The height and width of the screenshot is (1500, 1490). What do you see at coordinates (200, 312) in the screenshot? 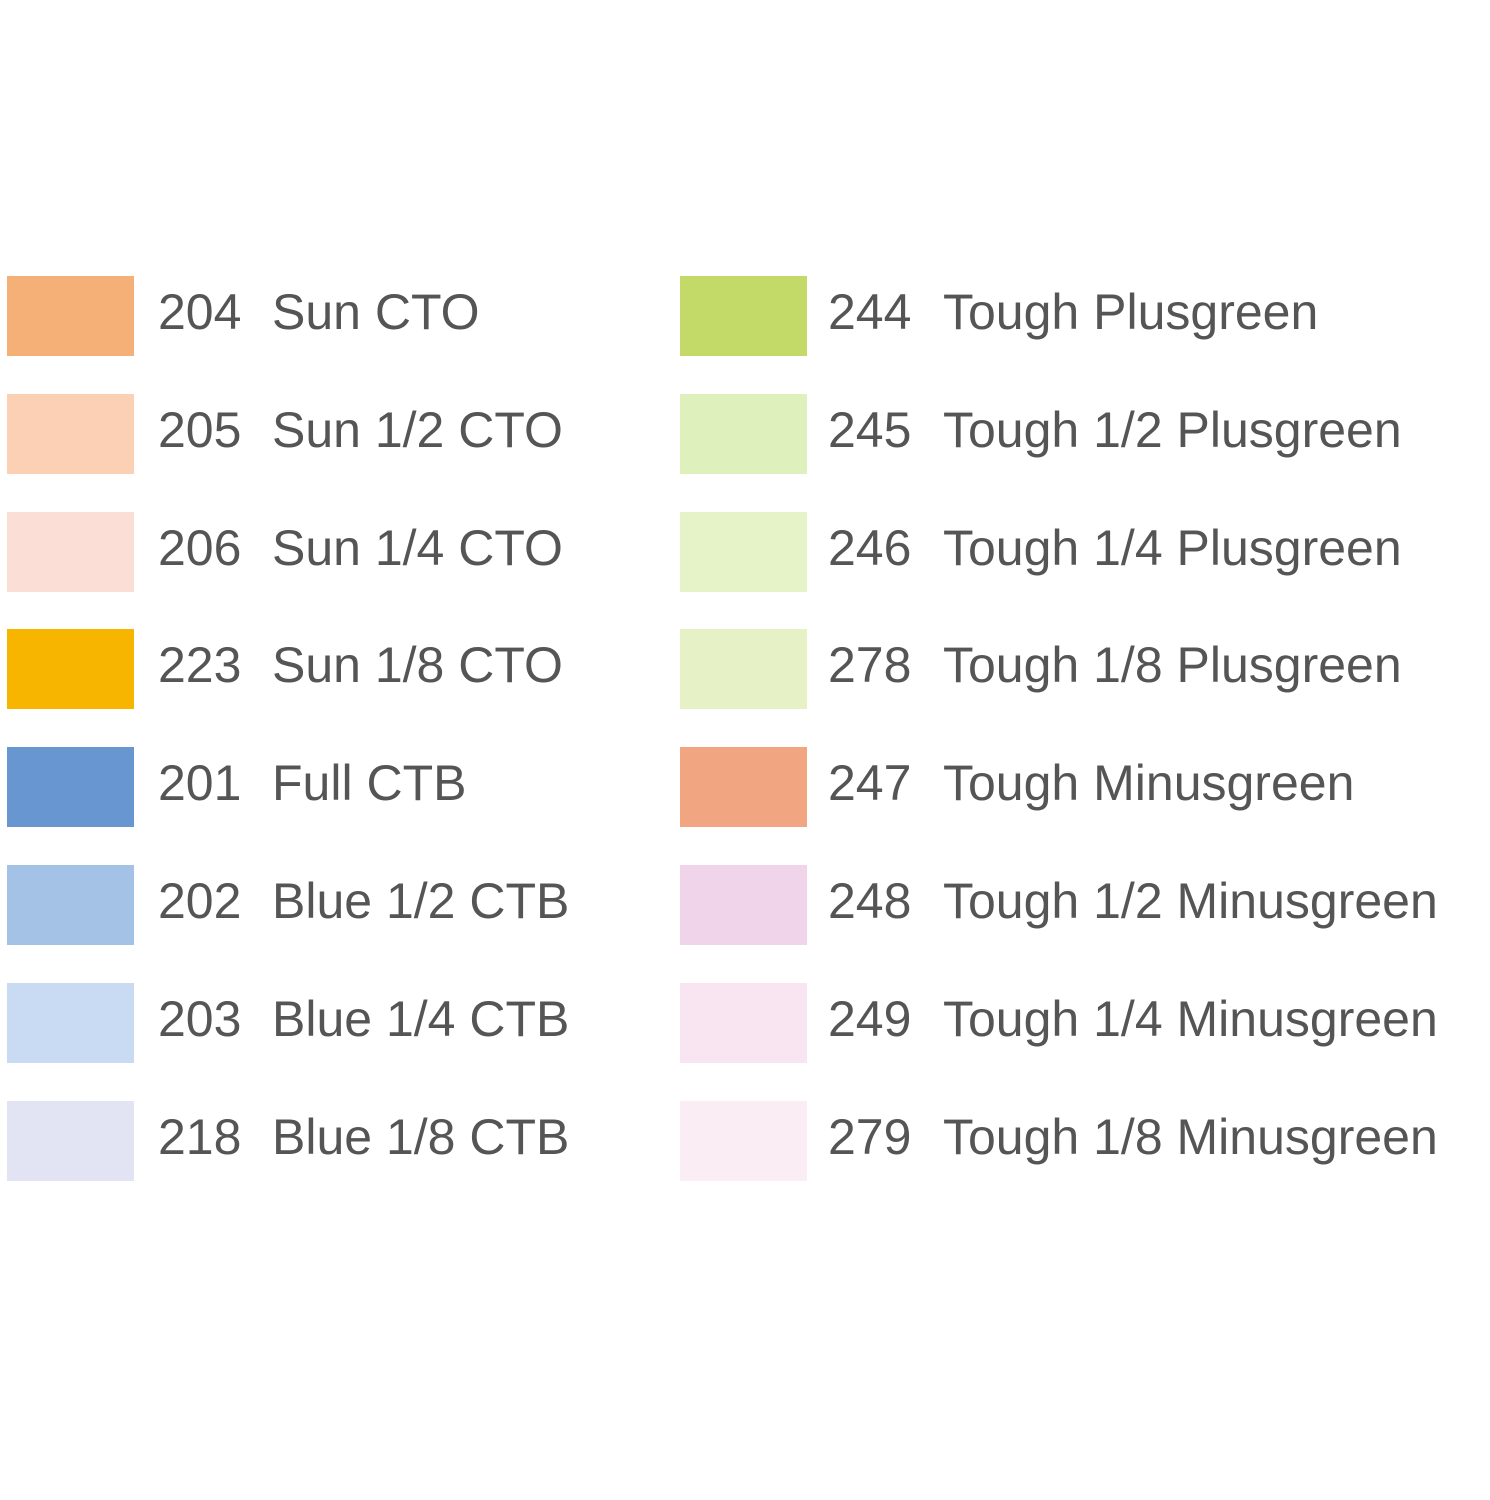
I see `filter-code: 204` at bounding box center [200, 312].